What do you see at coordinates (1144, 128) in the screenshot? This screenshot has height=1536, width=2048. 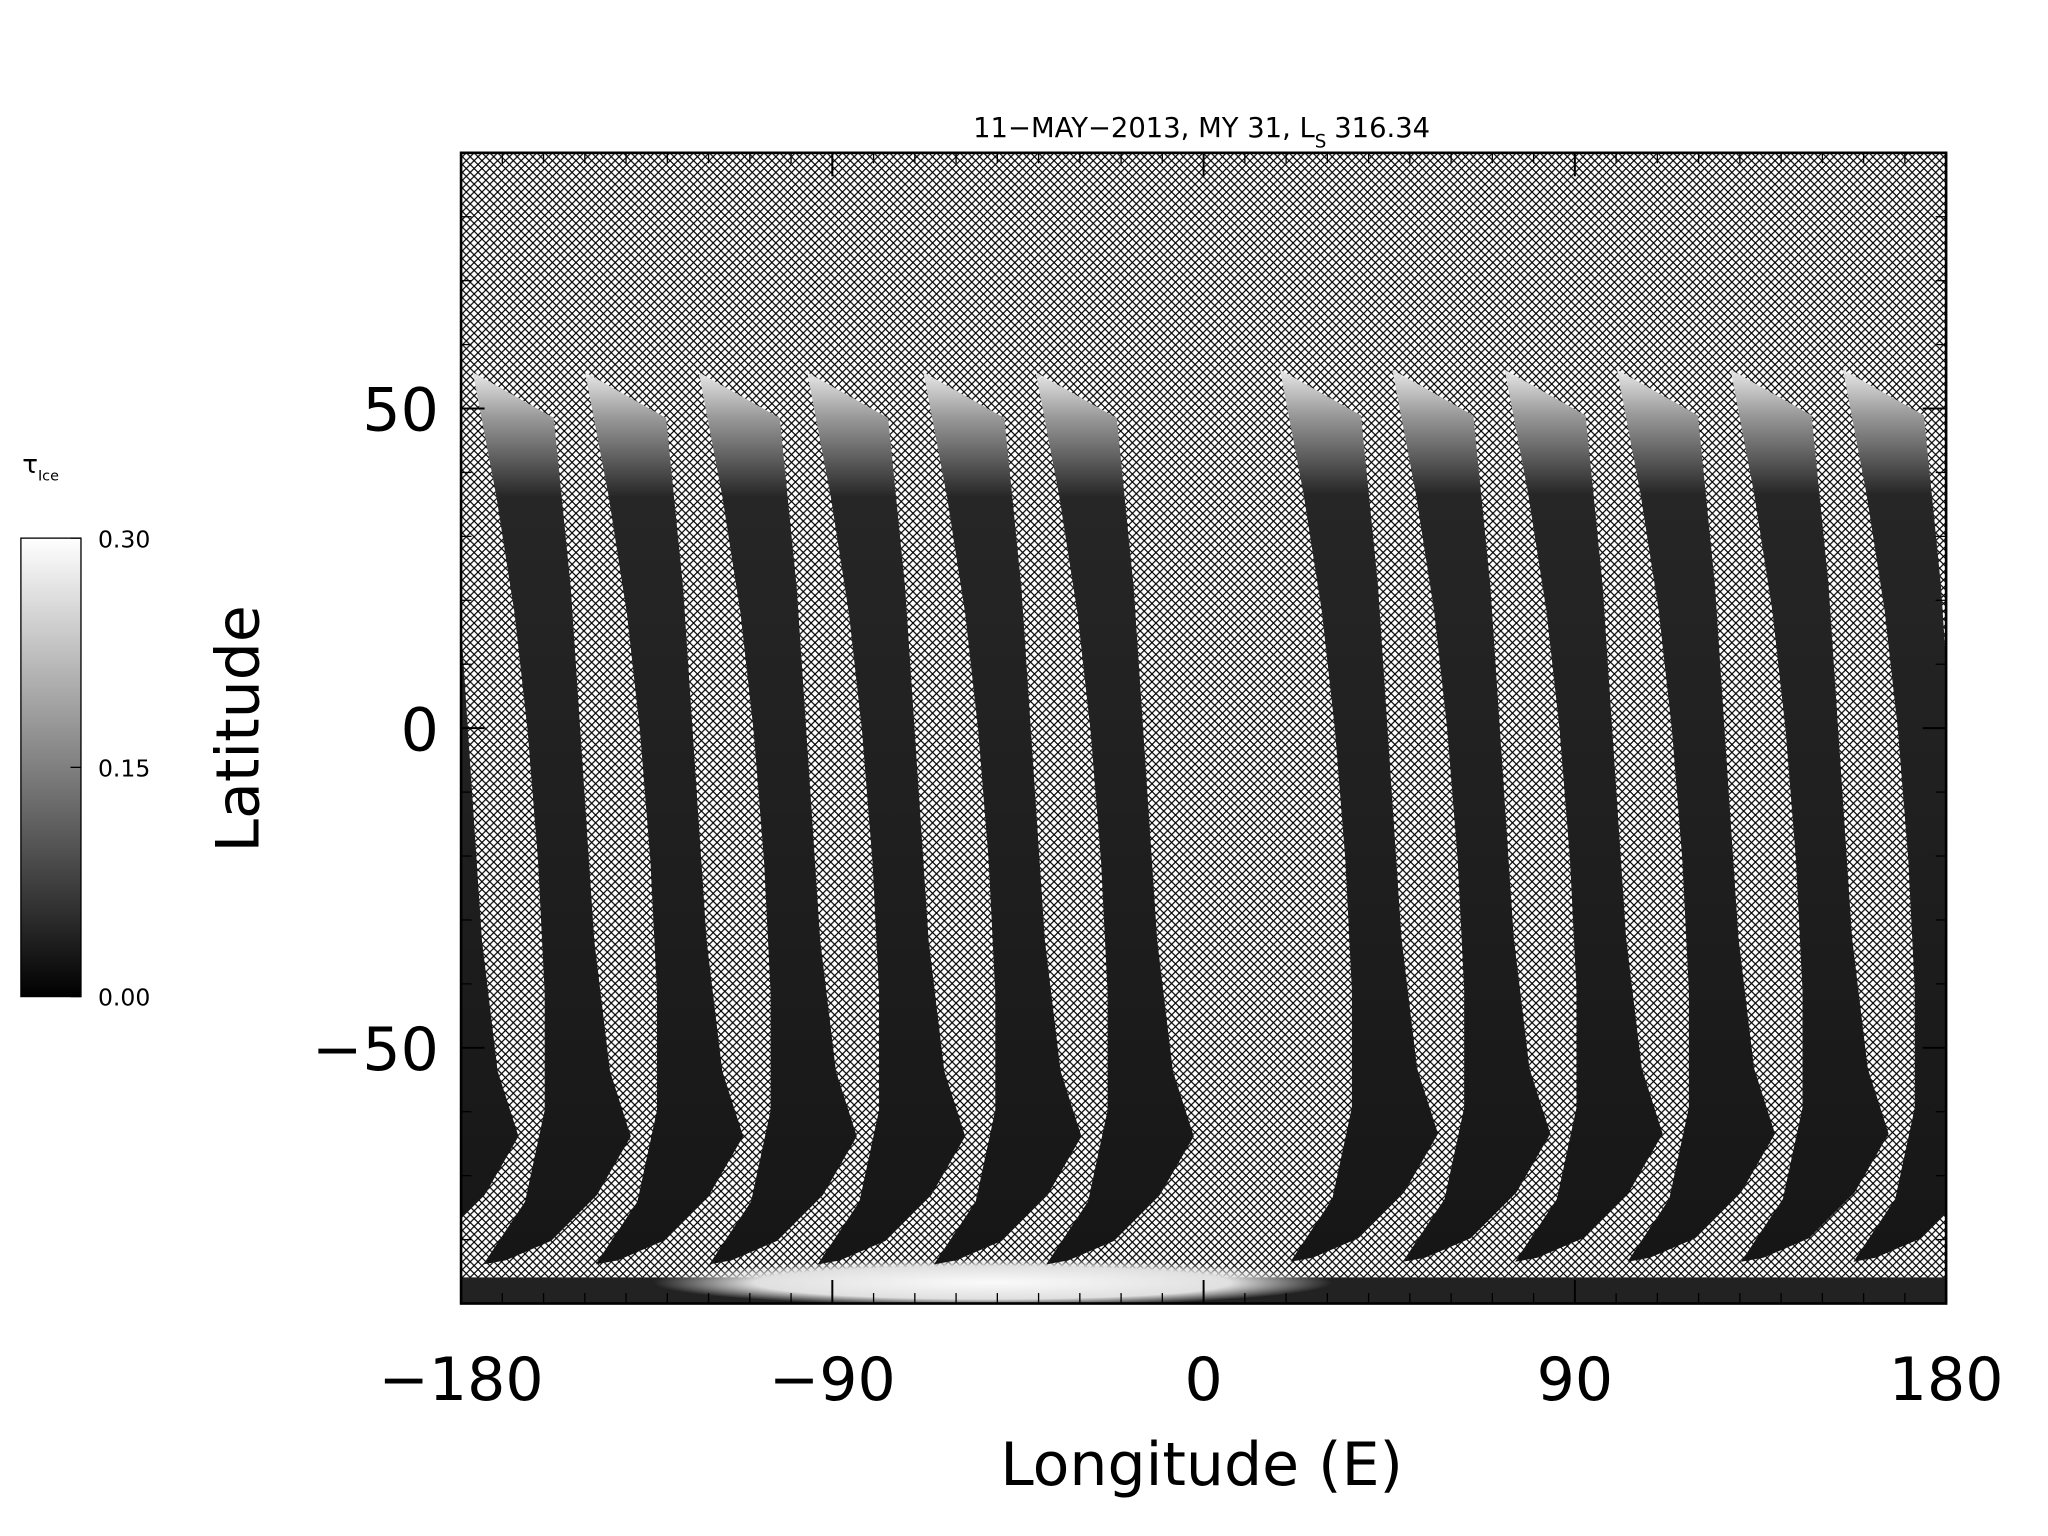 I see `title-text: 11−MAY−2013, MY 31, L` at bounding box center [1144, 128].